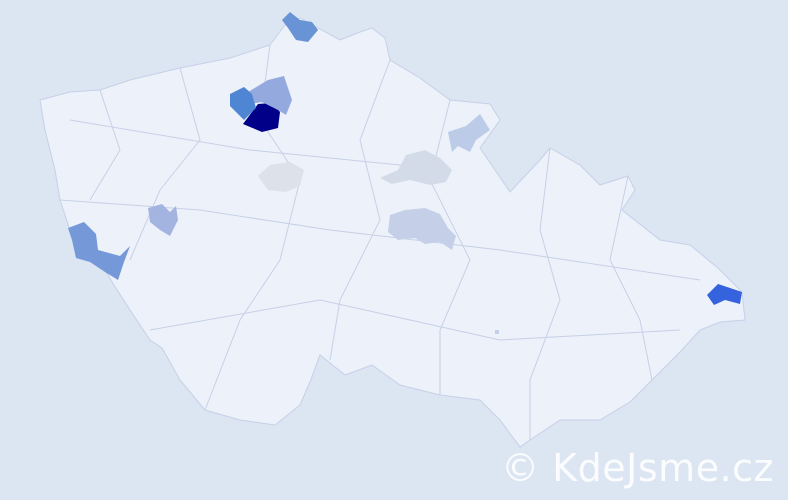 Image resolution: width=788 pixels, height=500 pixels. Describe the element at coordinates (422, 229) in the screenshot. I see `region-low-center` at that location.